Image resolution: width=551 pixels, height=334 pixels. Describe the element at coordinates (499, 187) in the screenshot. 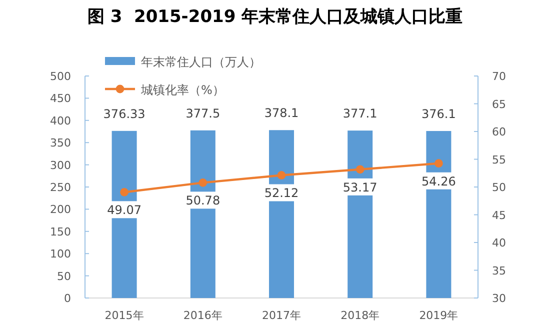

I see `y2-tick-label: 50` at that location.